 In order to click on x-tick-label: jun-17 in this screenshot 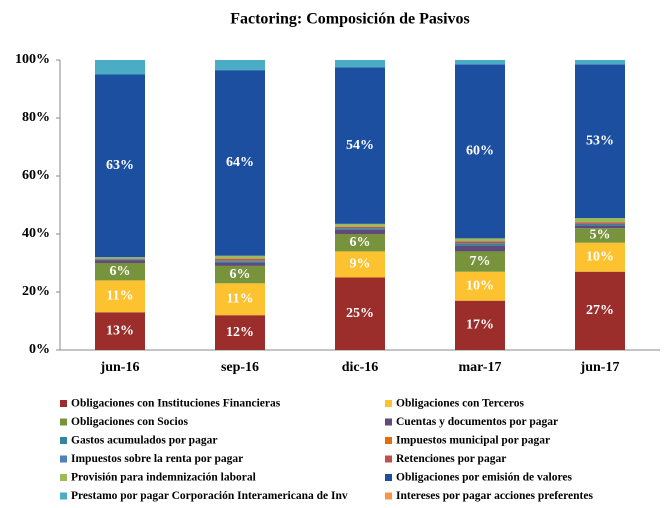, I will do `click(600, 367)`.